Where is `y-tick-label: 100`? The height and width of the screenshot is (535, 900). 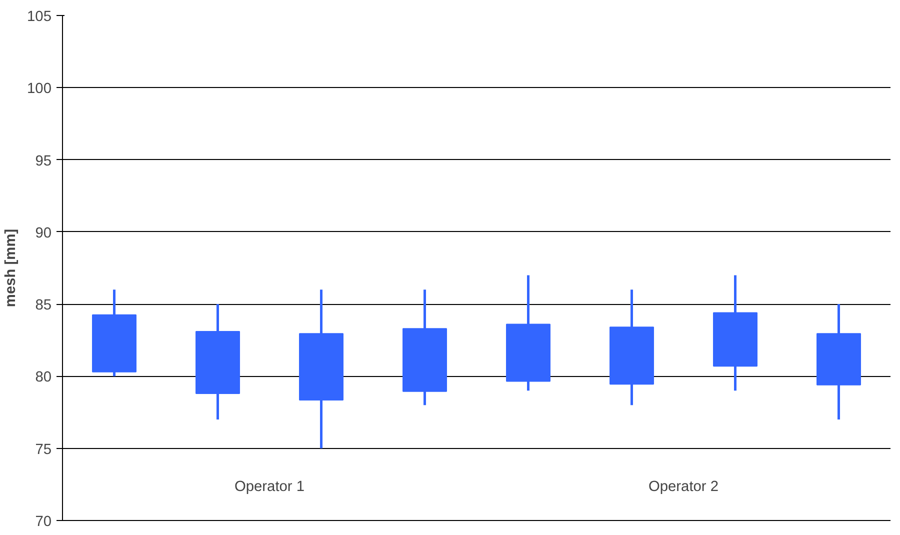
y-tick-label: 100 is located at coordinates (39, 89).